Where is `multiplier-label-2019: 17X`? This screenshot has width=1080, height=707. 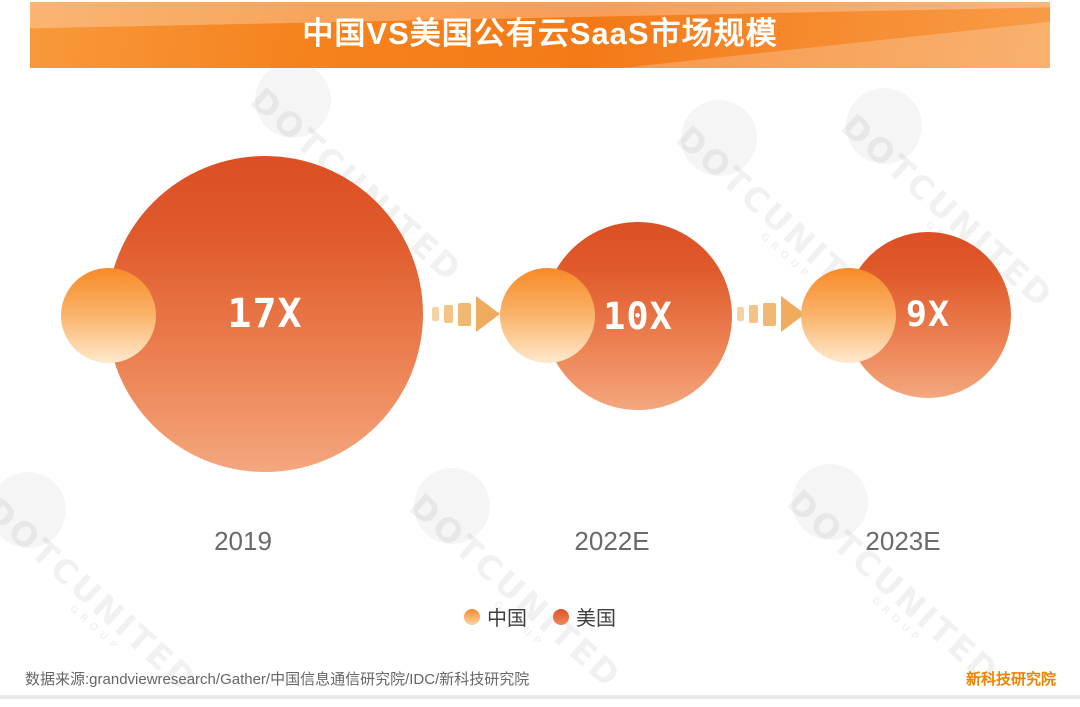
multiplier-label-2019: 17X is located at coordinates (265, 314).